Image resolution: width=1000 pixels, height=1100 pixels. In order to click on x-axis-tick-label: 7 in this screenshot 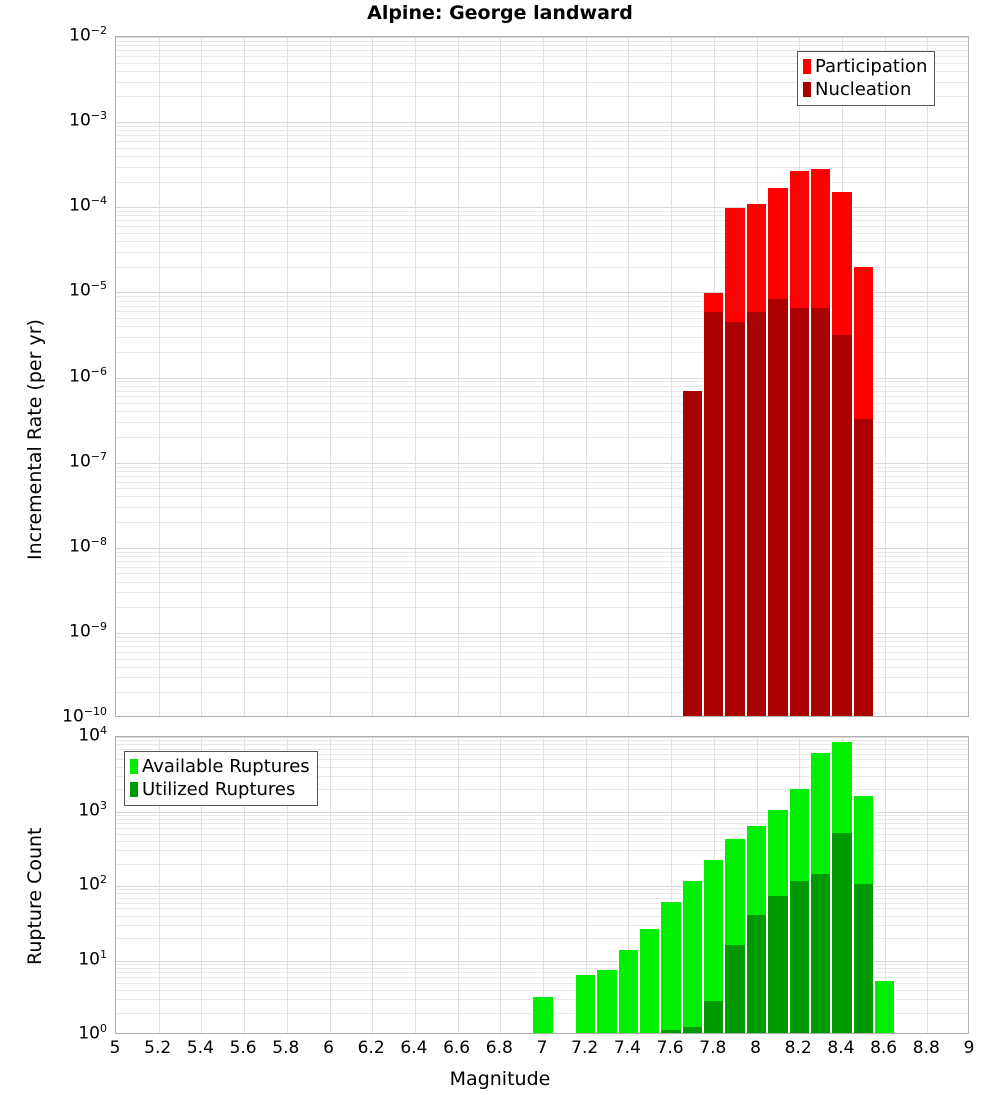, I will do `click(542, 1048)`.